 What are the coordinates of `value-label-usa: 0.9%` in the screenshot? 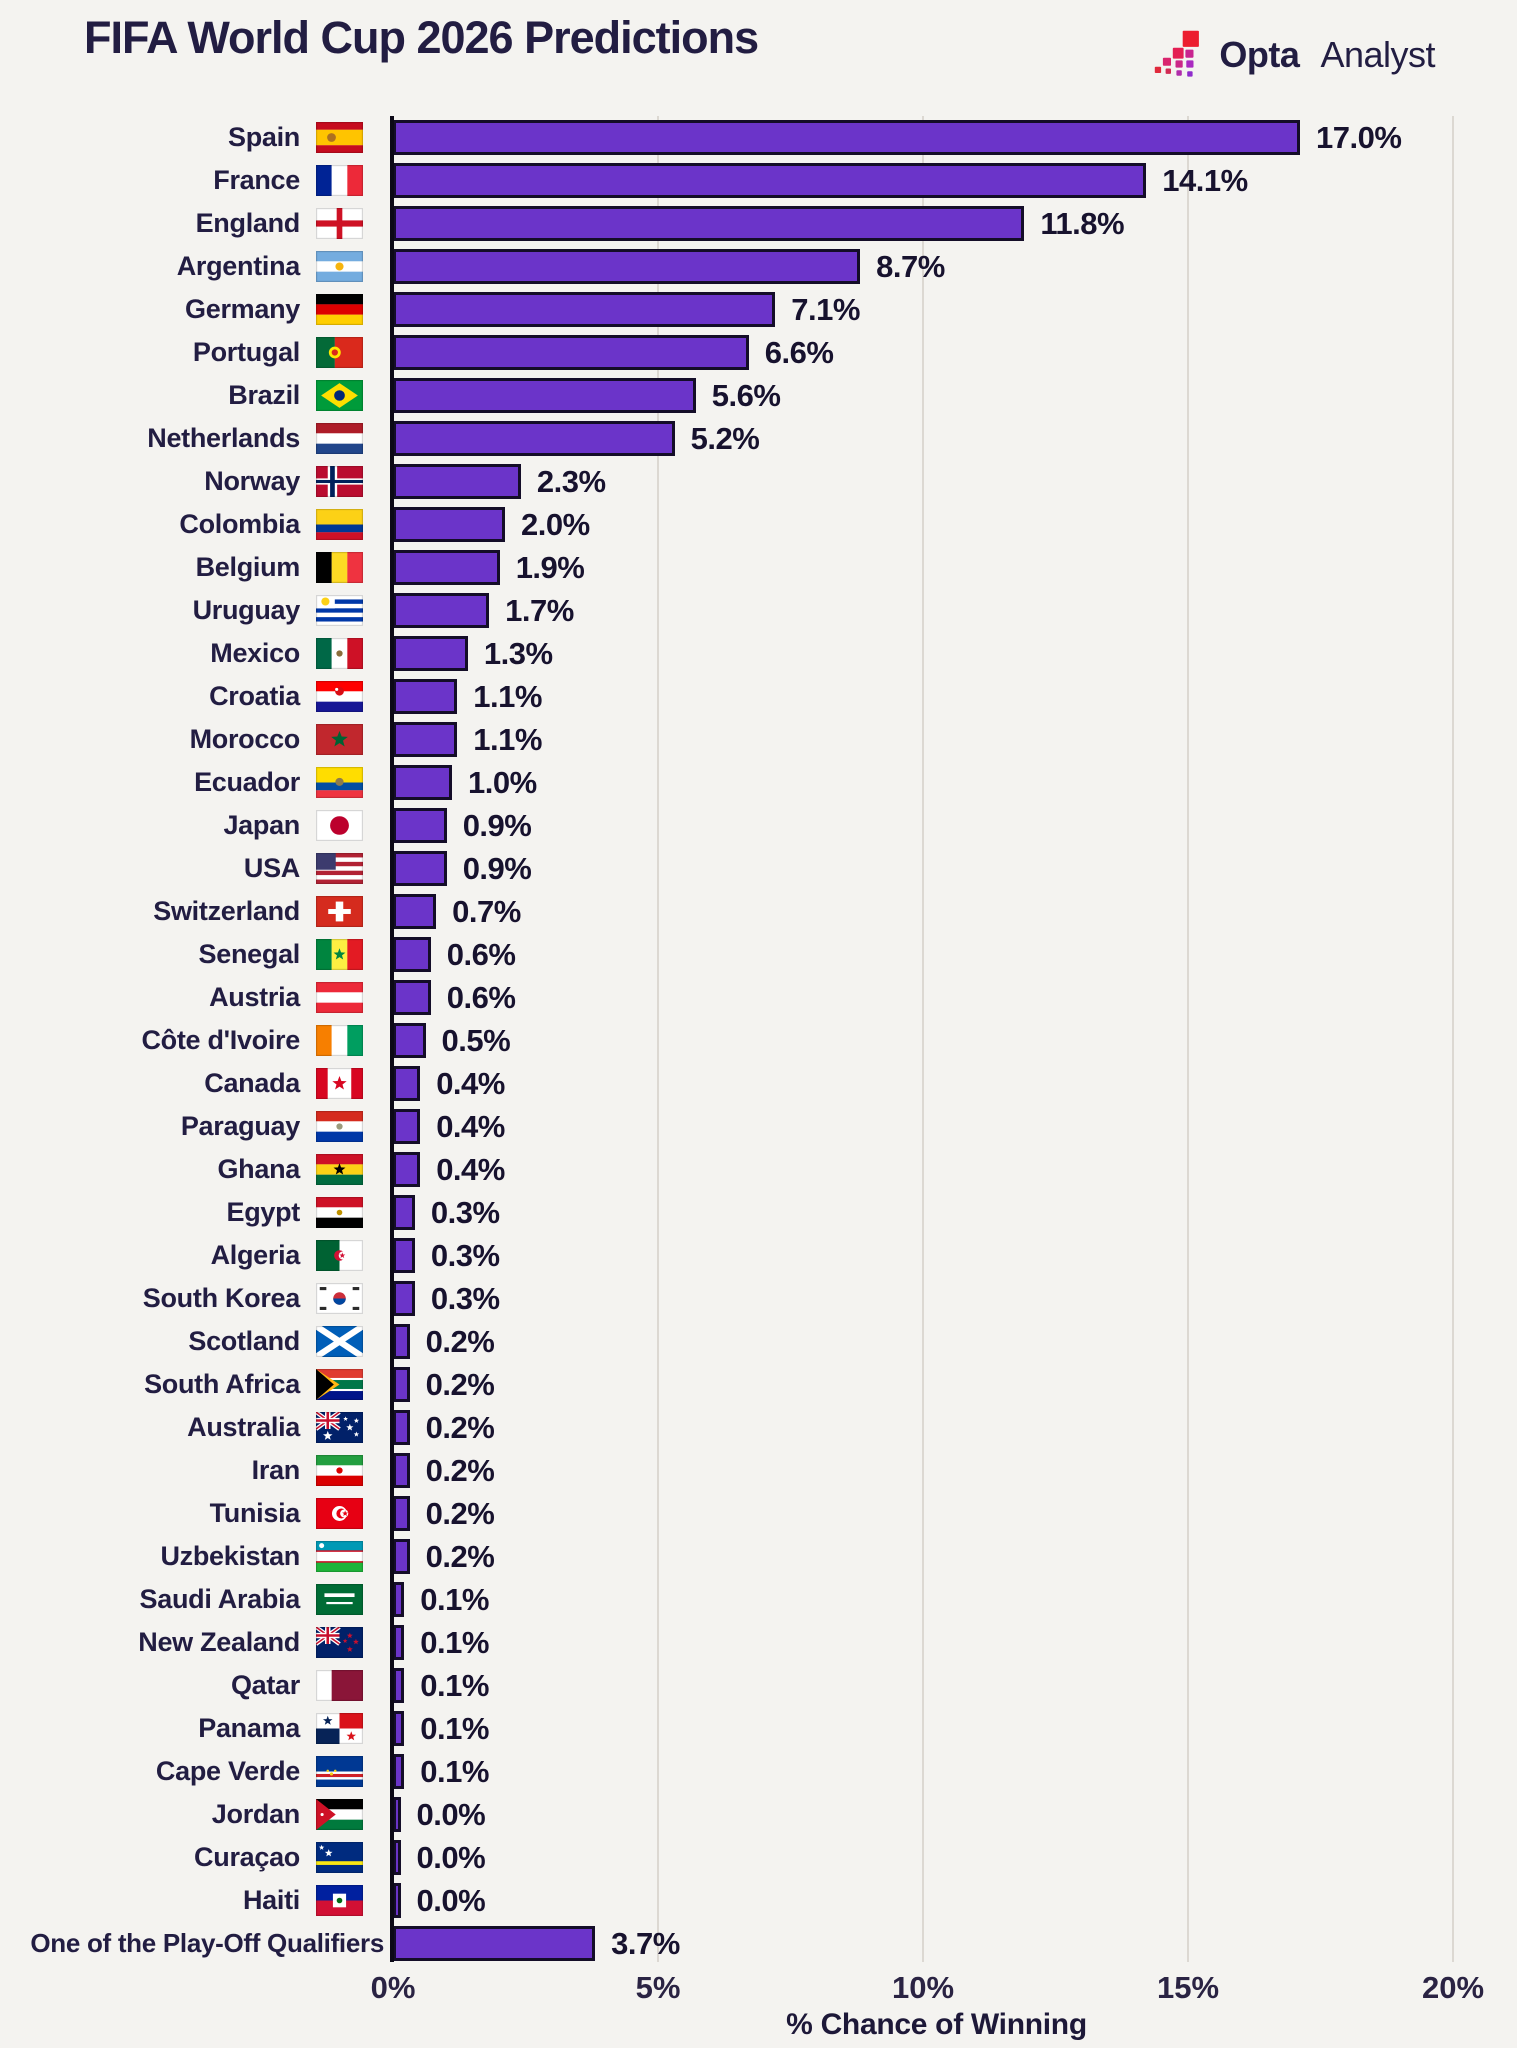 It's located at (497, 868).